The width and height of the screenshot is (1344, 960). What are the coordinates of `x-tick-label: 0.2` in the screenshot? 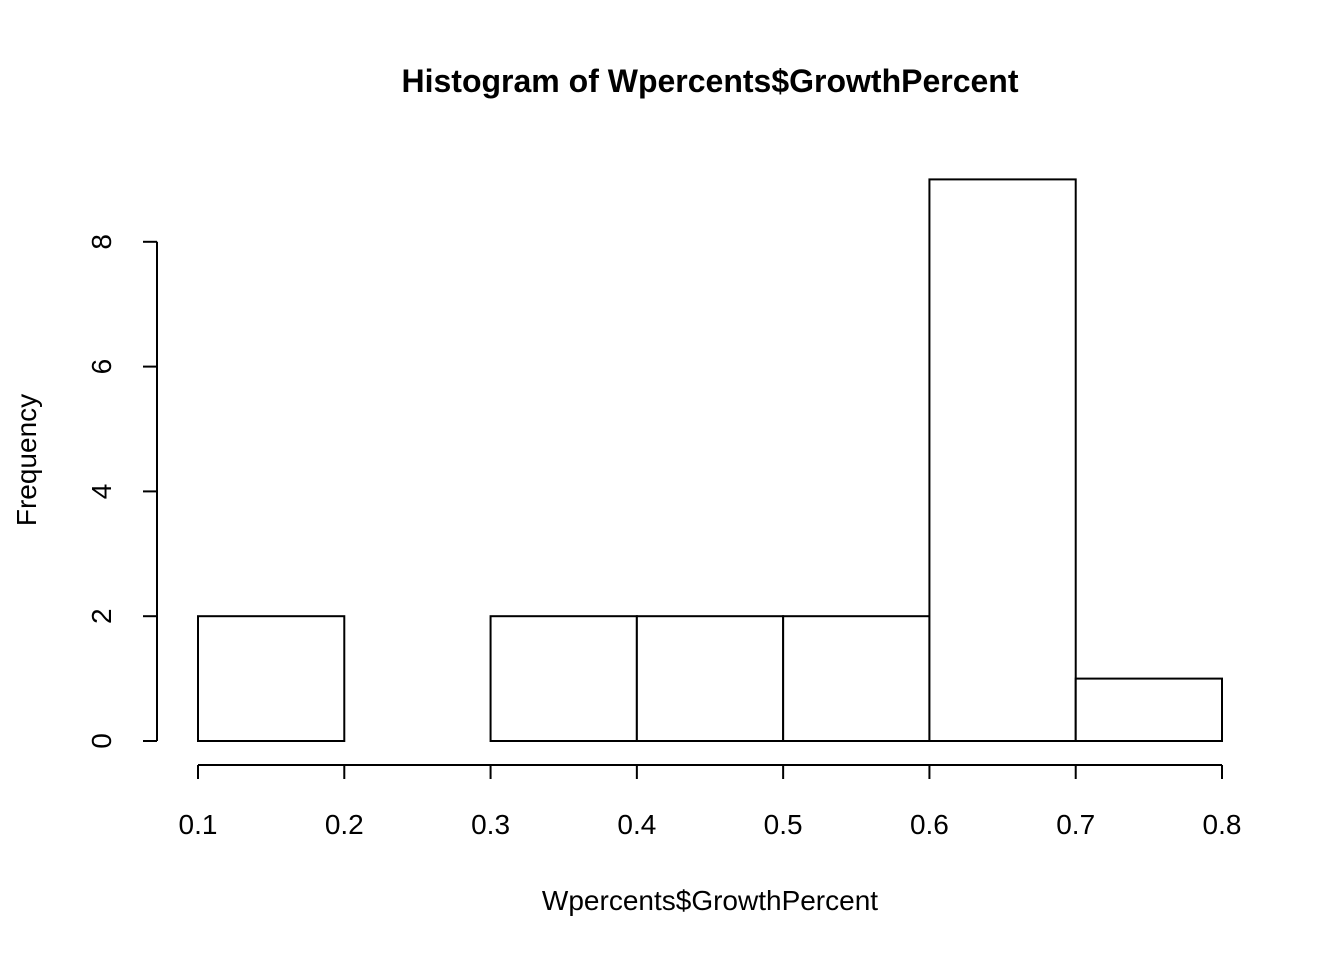 It's located at (344, 824).